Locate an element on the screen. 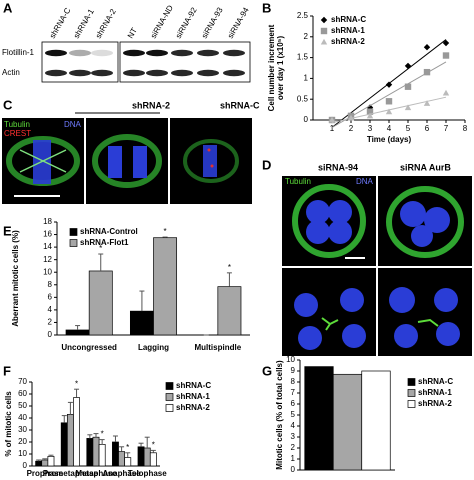 The image size is (474, 480). y-tick-label: 12 is located at coordinates (47, 259).